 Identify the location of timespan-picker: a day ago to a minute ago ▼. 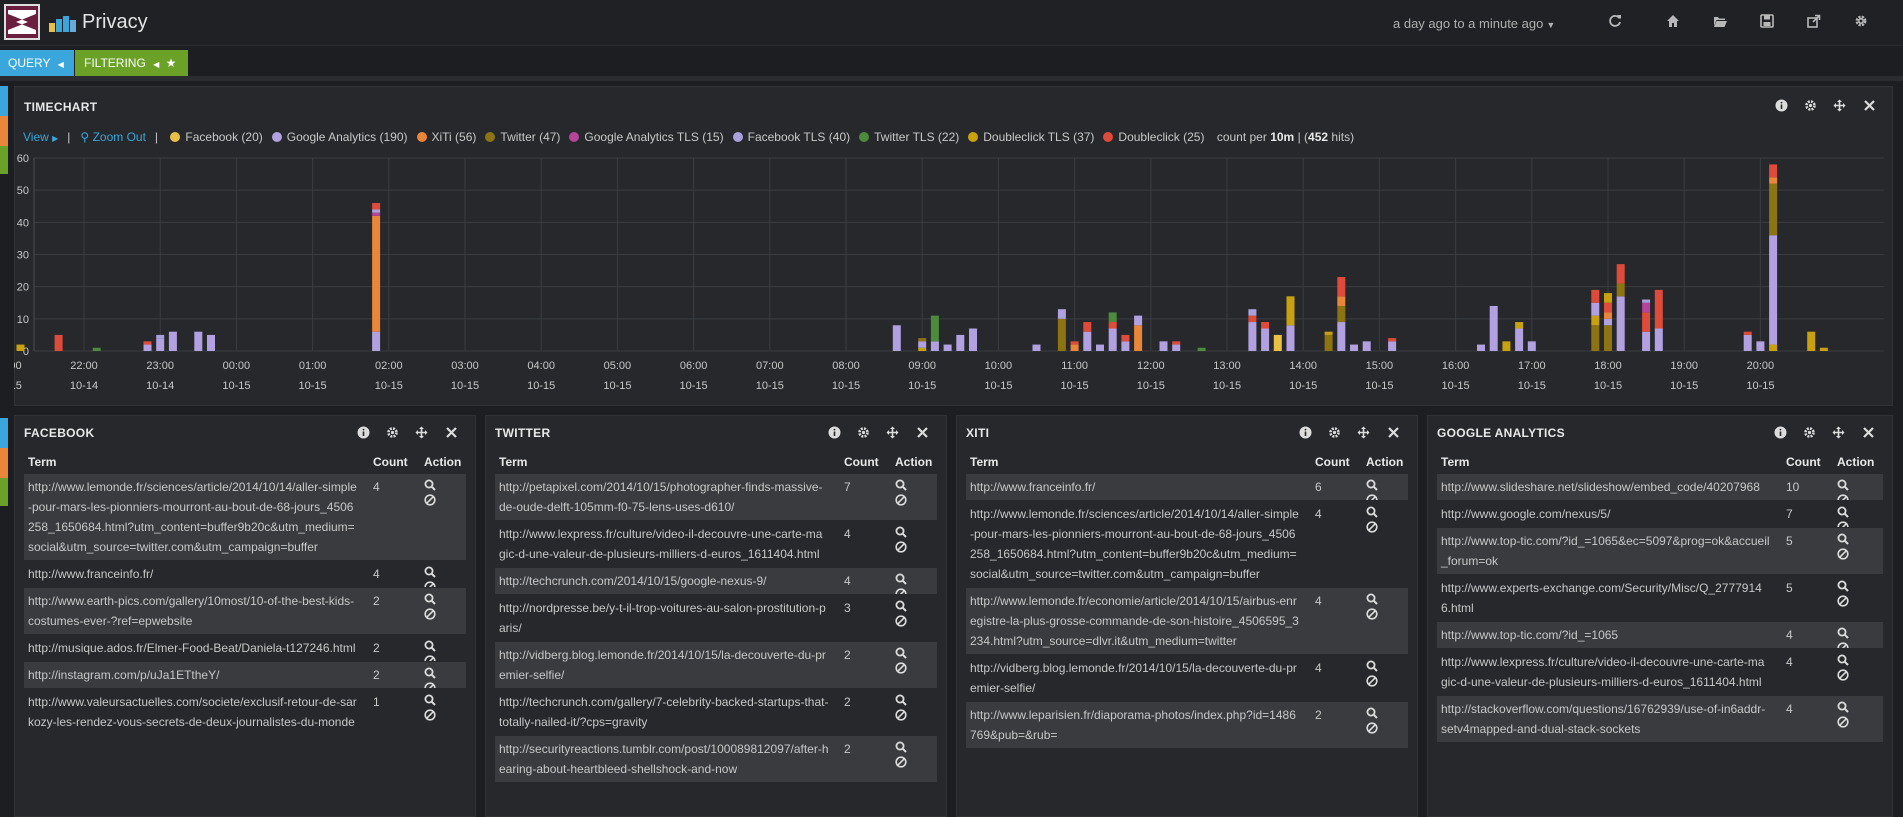
(1474, 23).